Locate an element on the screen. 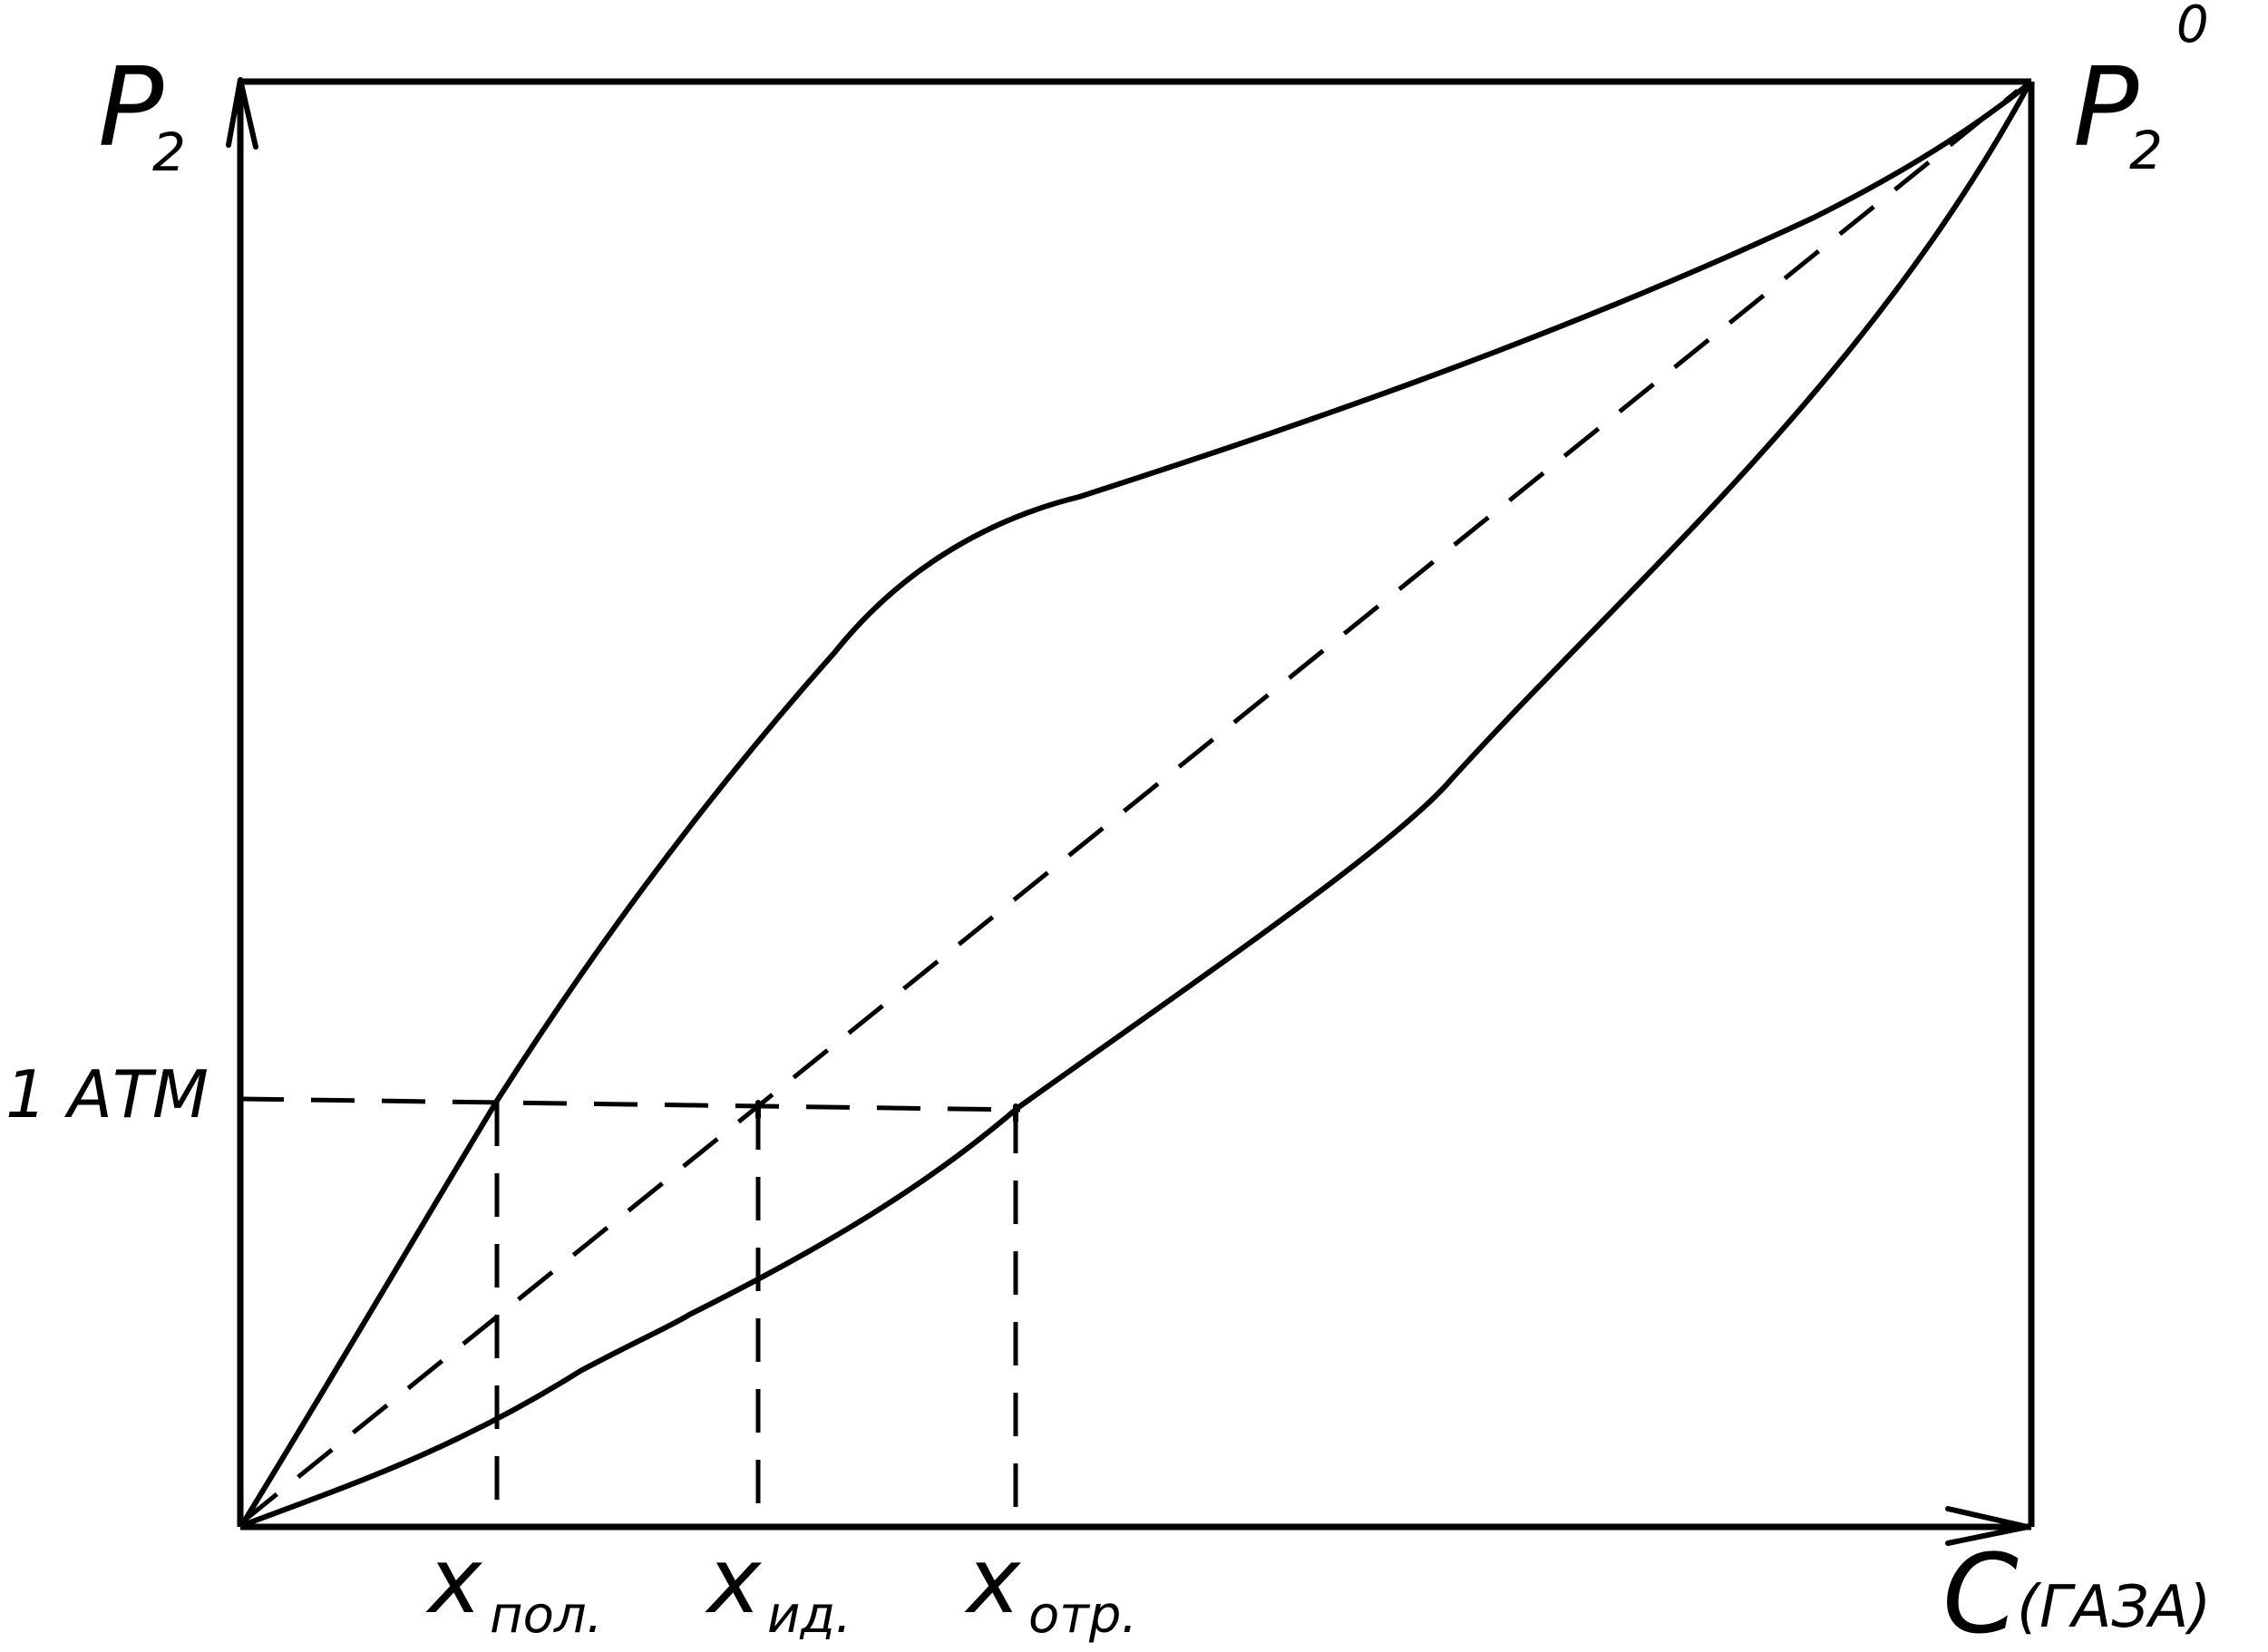 This screenshot has width=2268, height=1652. x-otr-label-sub: отр. is located at coordinates (1082, 1615).